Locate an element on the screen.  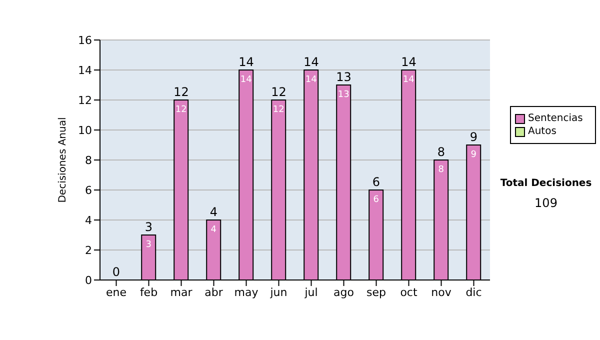
x-tick-label: sep is located at coordinates (376, 292).